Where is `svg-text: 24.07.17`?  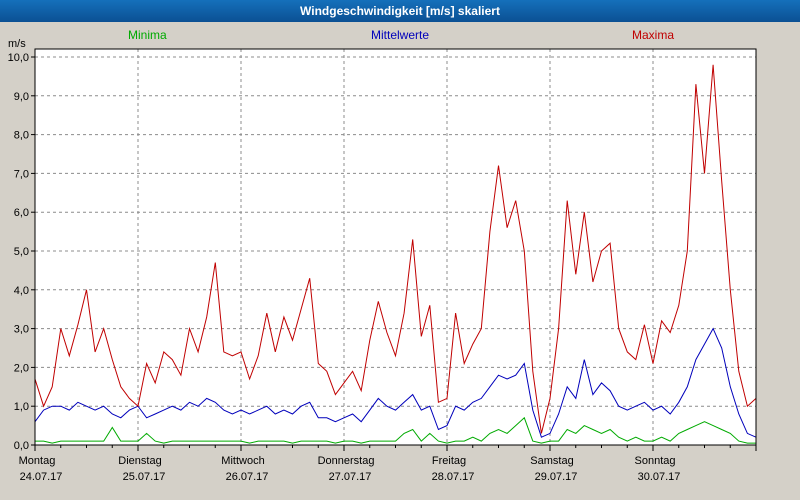
svg-text: 24.07.17 is located at coordinates (41, 477).